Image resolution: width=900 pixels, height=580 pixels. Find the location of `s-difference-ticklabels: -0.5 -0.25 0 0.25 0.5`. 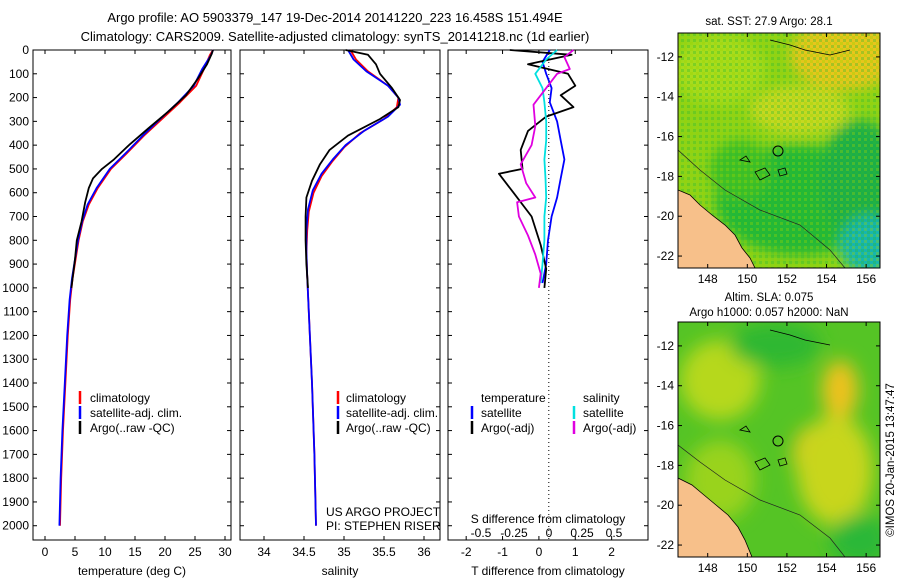

s-difference-ticklabels: -0.5 -0.25 0 0.25 0.5 is located at coordinates (547, 533).